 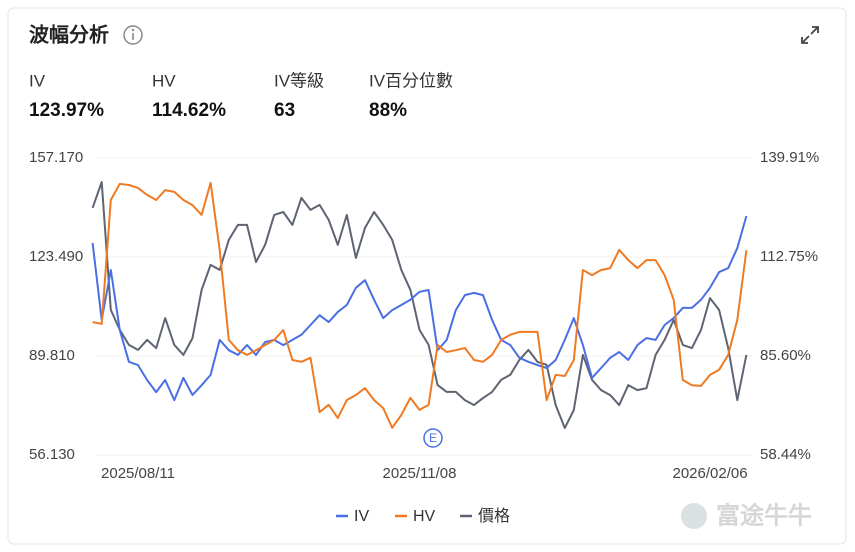 I want to click on info-icon, so click(x=133, y=35).